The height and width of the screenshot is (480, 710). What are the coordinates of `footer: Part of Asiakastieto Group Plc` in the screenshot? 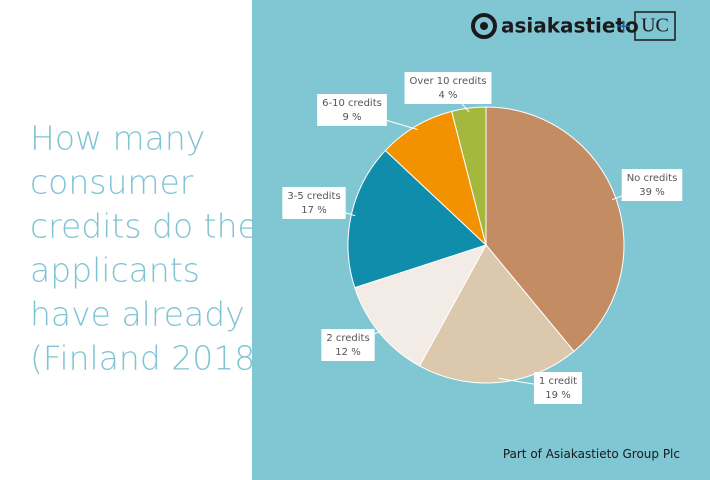 It's located at (591, 454).